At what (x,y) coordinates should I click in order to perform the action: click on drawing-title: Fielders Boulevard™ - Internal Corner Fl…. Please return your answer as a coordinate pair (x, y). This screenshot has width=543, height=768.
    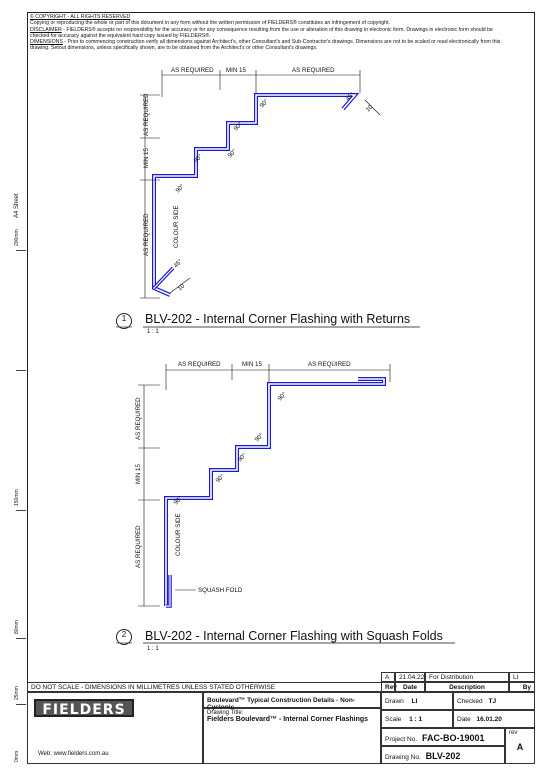
    Looking at the image, I should click on (288, 719).